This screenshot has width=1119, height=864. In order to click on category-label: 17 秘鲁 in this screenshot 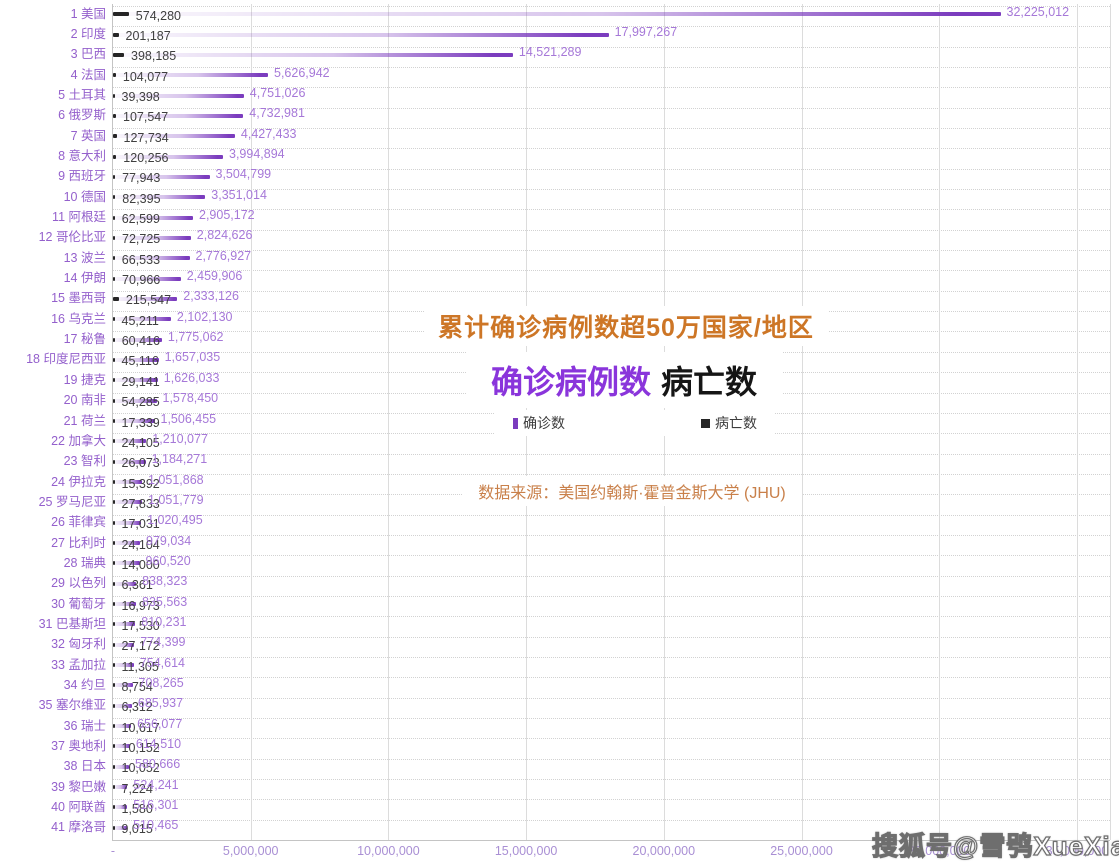, I will do `click(84, 339)`.